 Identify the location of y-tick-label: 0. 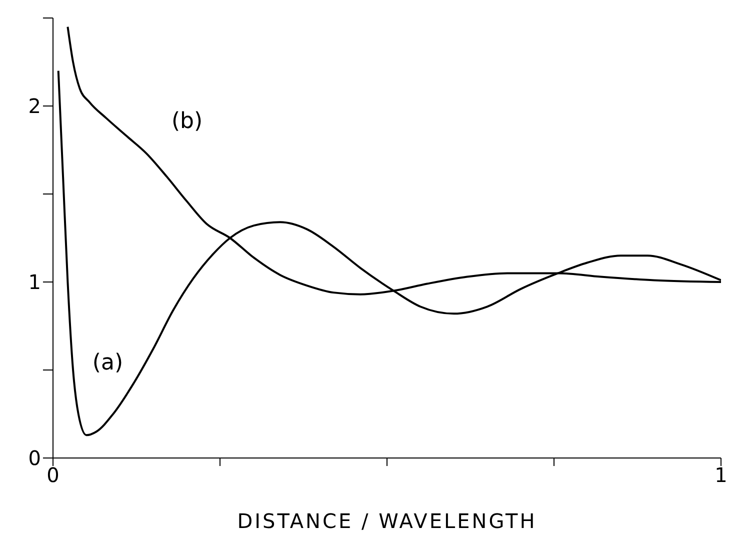
(34, 458).